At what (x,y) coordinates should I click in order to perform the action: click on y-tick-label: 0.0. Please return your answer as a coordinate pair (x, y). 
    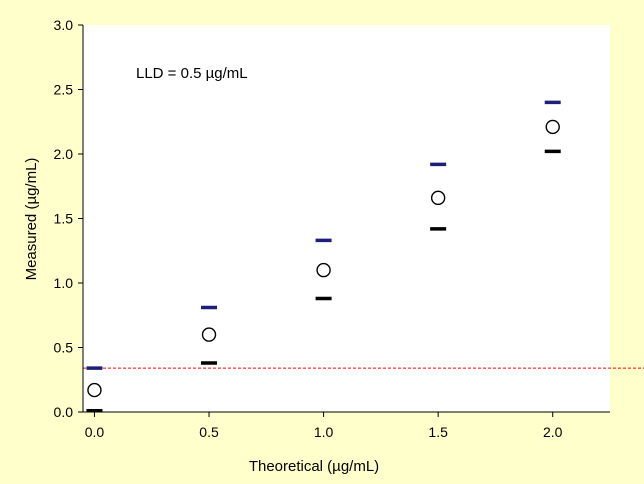
    Looking at the image, I should click on (64, 412).